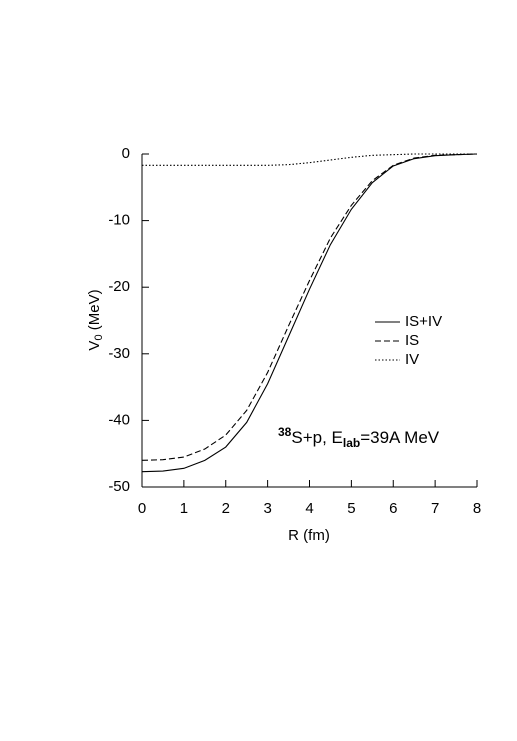 This screenshot has width=517, height=741. What do you see at coordinates (119, 220) in the screenshot?
I see `y-tick-label: -10` at bounding box center [119, 220].